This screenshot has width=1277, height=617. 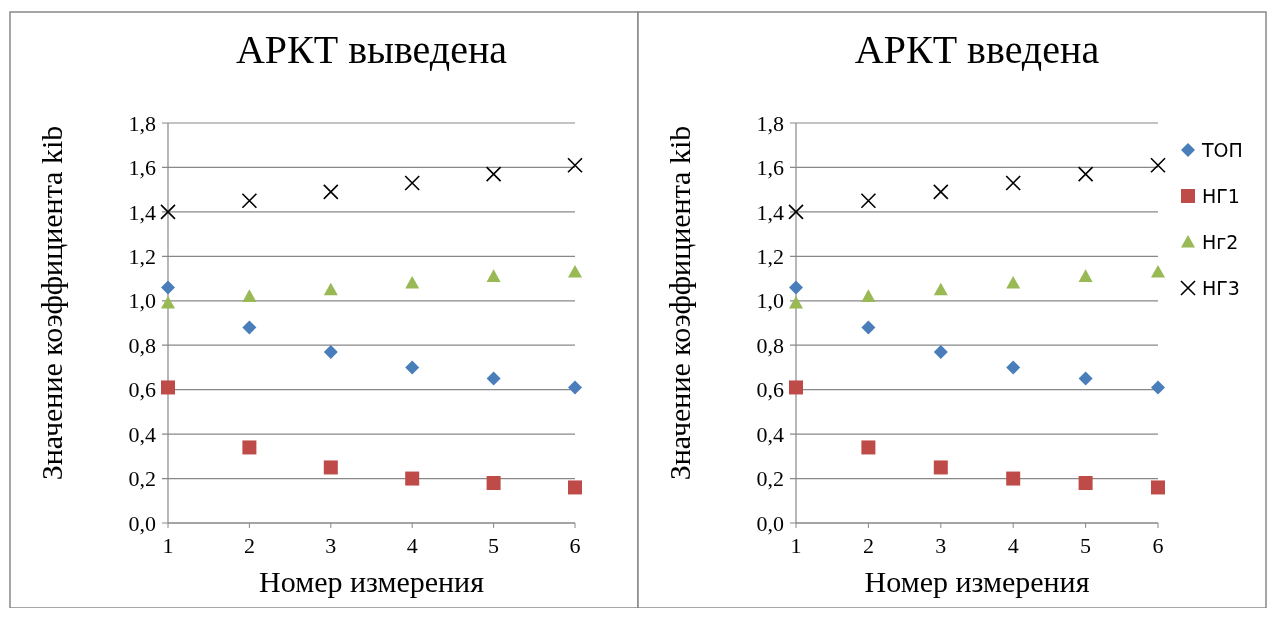 What do you see at coordinates (371, 49) in the screenshot?
I see `chart-title: АРКТ выведена` at bounding box center [371, 49].